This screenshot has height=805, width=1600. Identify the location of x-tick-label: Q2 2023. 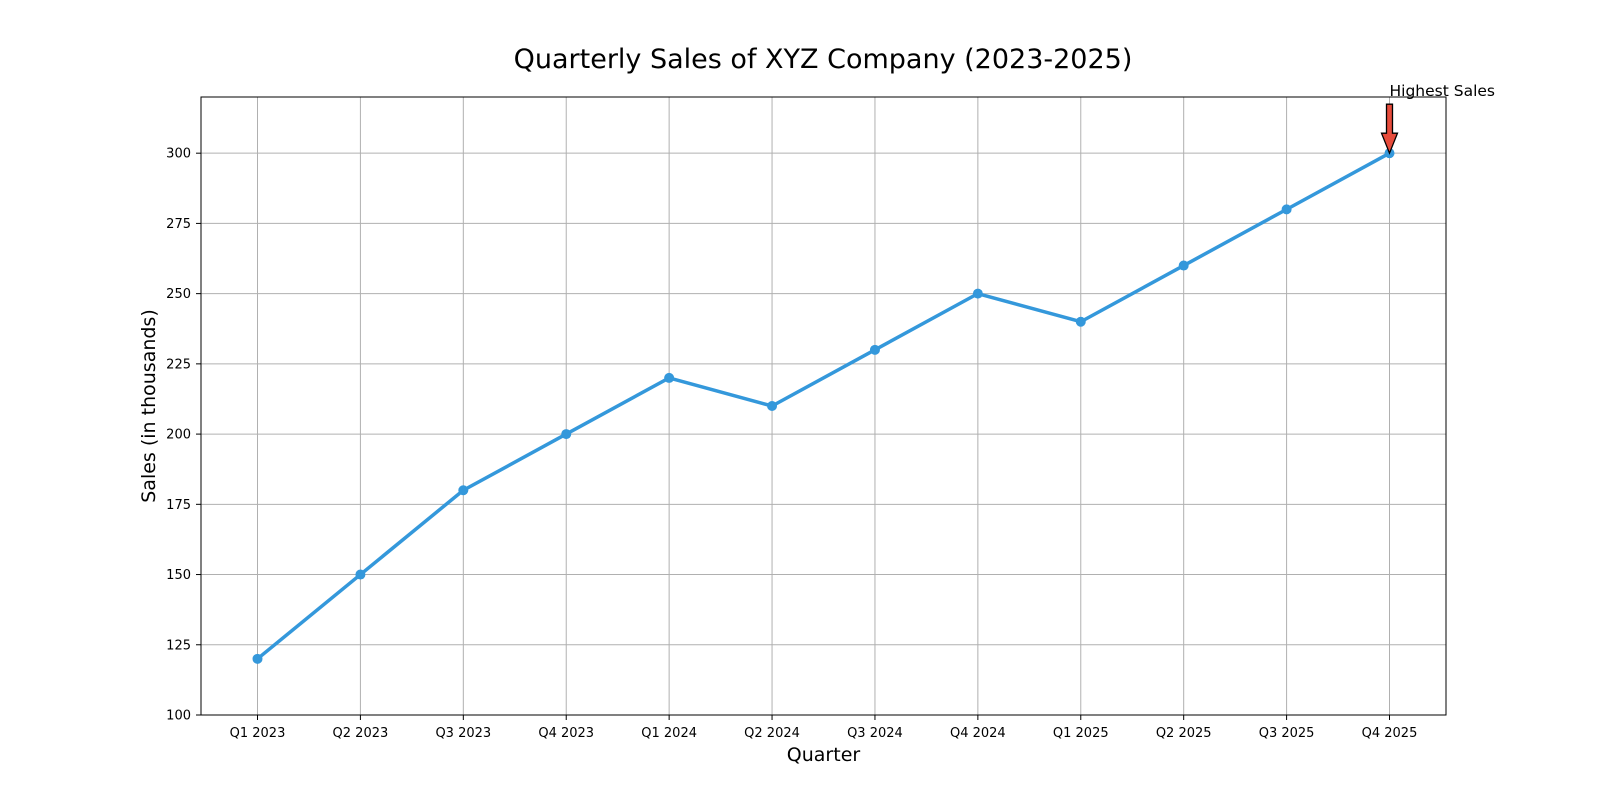
(361, 733).